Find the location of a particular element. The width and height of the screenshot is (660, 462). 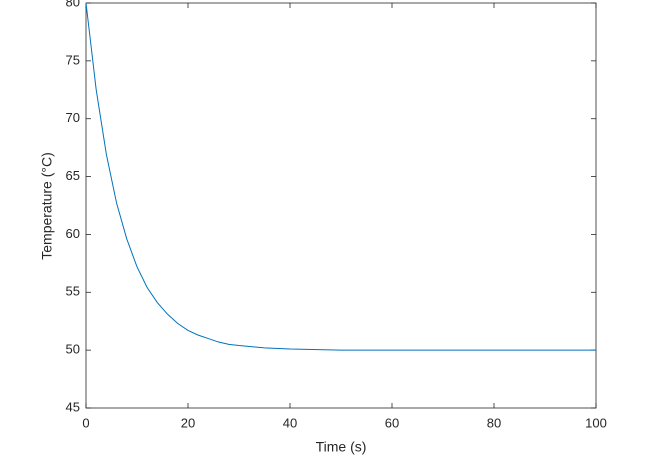

x-tick-label: 20 is located at coordinates (188, 422).